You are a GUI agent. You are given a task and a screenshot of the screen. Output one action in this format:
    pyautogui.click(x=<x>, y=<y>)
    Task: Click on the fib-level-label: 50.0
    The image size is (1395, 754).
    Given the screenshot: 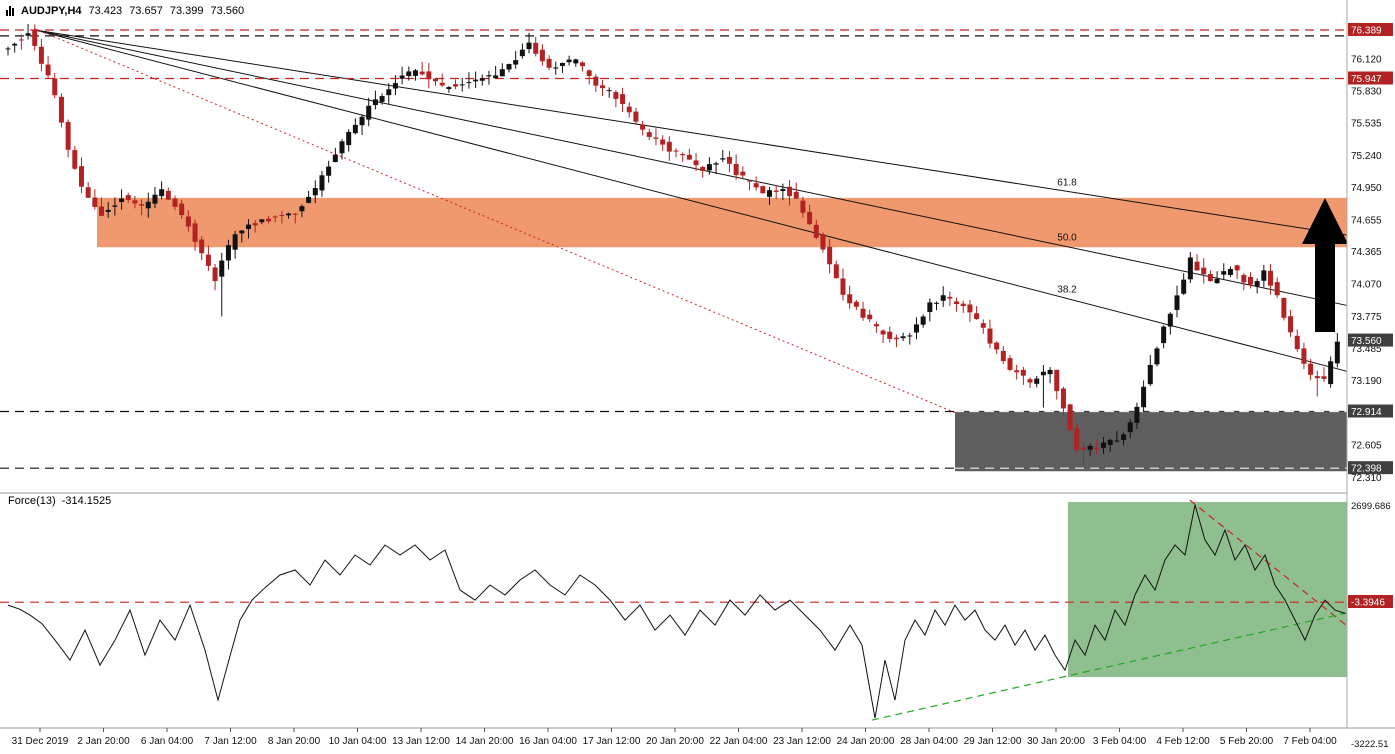 What is the action you would take?
    pyautogui.click(x=1067, y=238)
    